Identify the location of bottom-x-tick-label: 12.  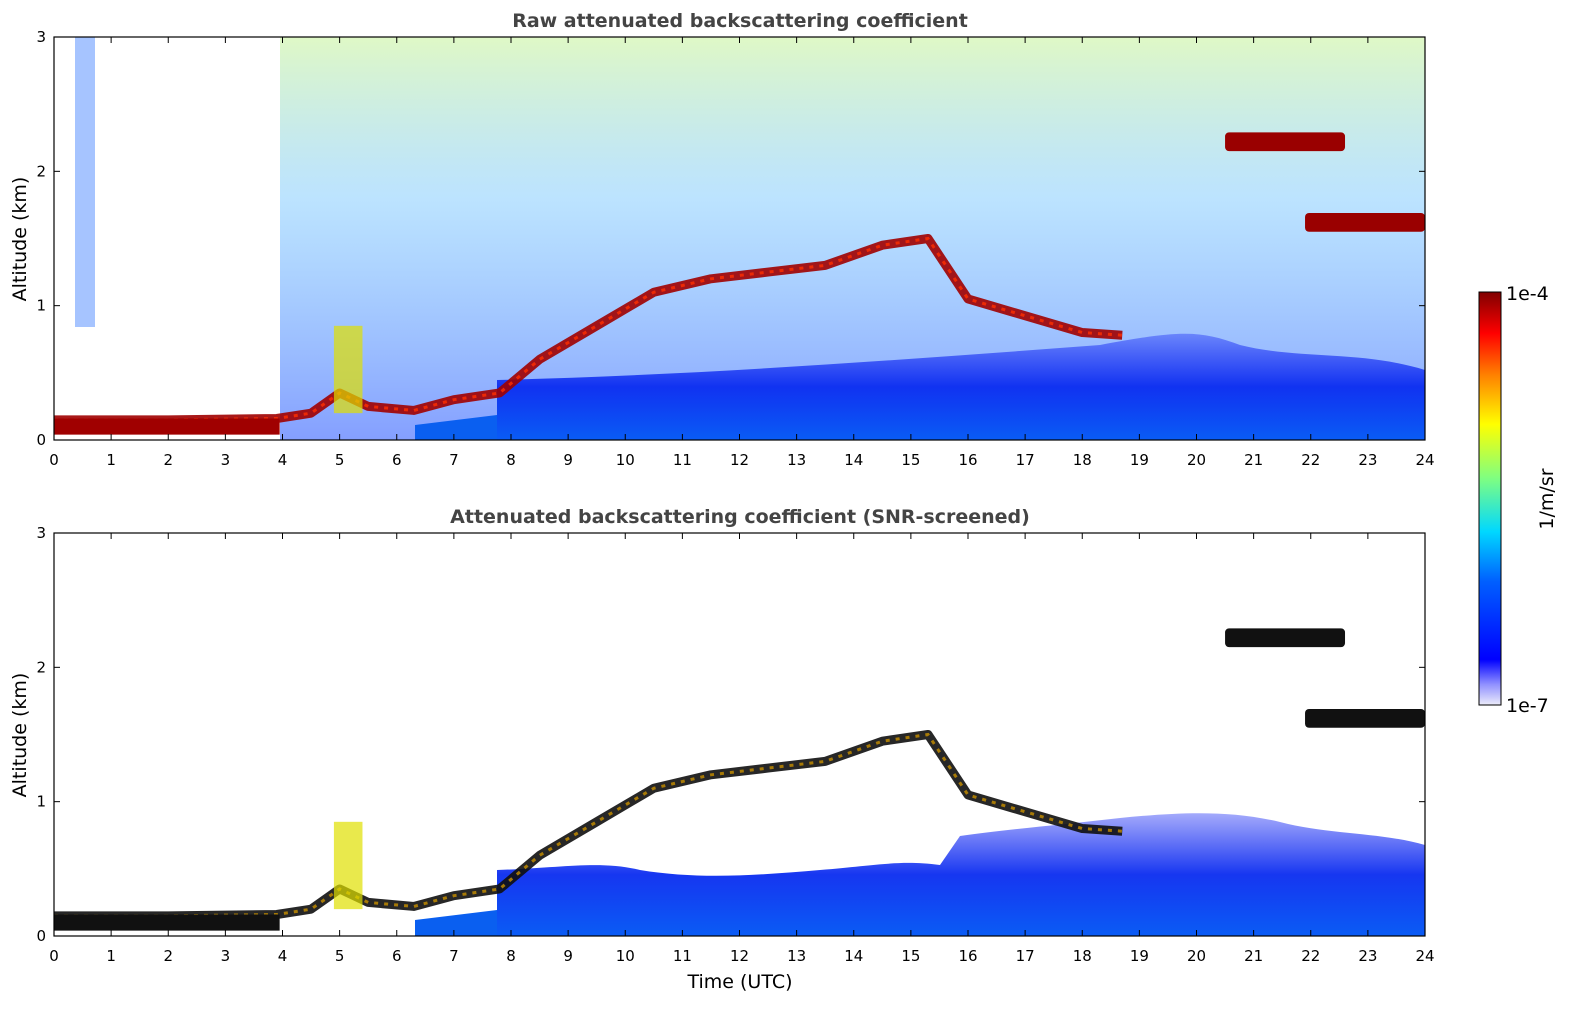
(739, 956).